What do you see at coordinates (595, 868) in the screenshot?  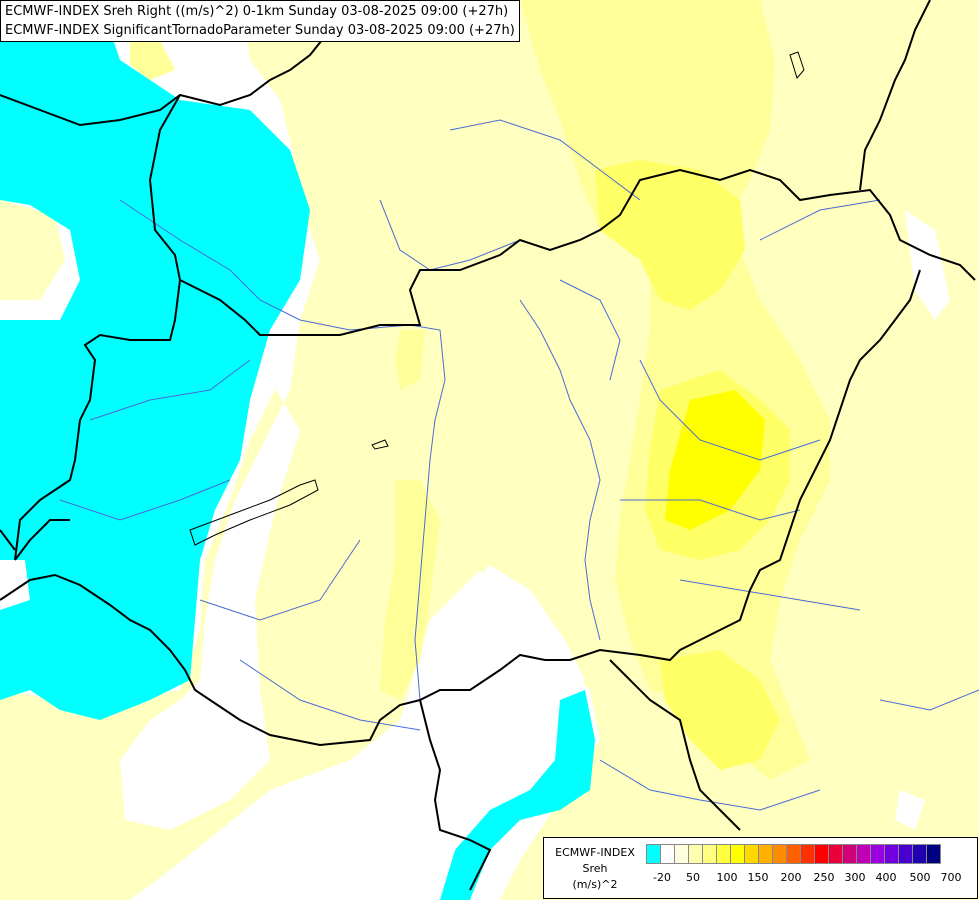 I see `legend-param: Sreh` at bounding box center [595, 868].